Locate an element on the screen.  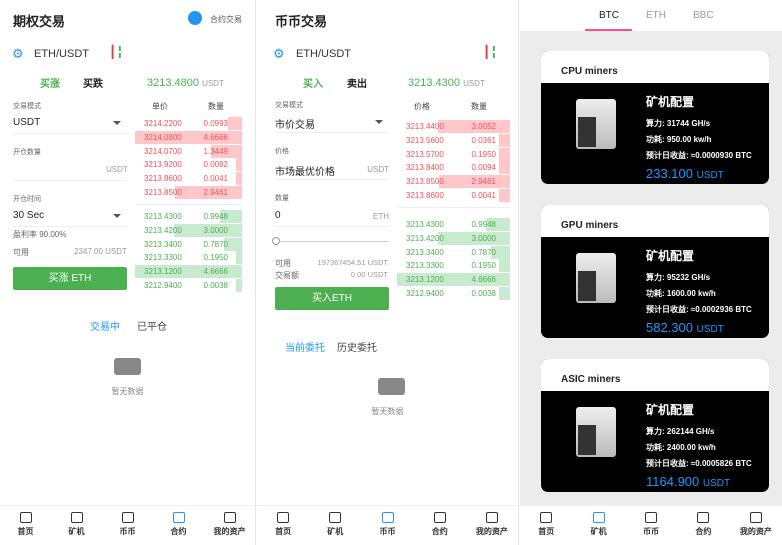
page-title: 币币交易 is located at coordinates (301, 21).